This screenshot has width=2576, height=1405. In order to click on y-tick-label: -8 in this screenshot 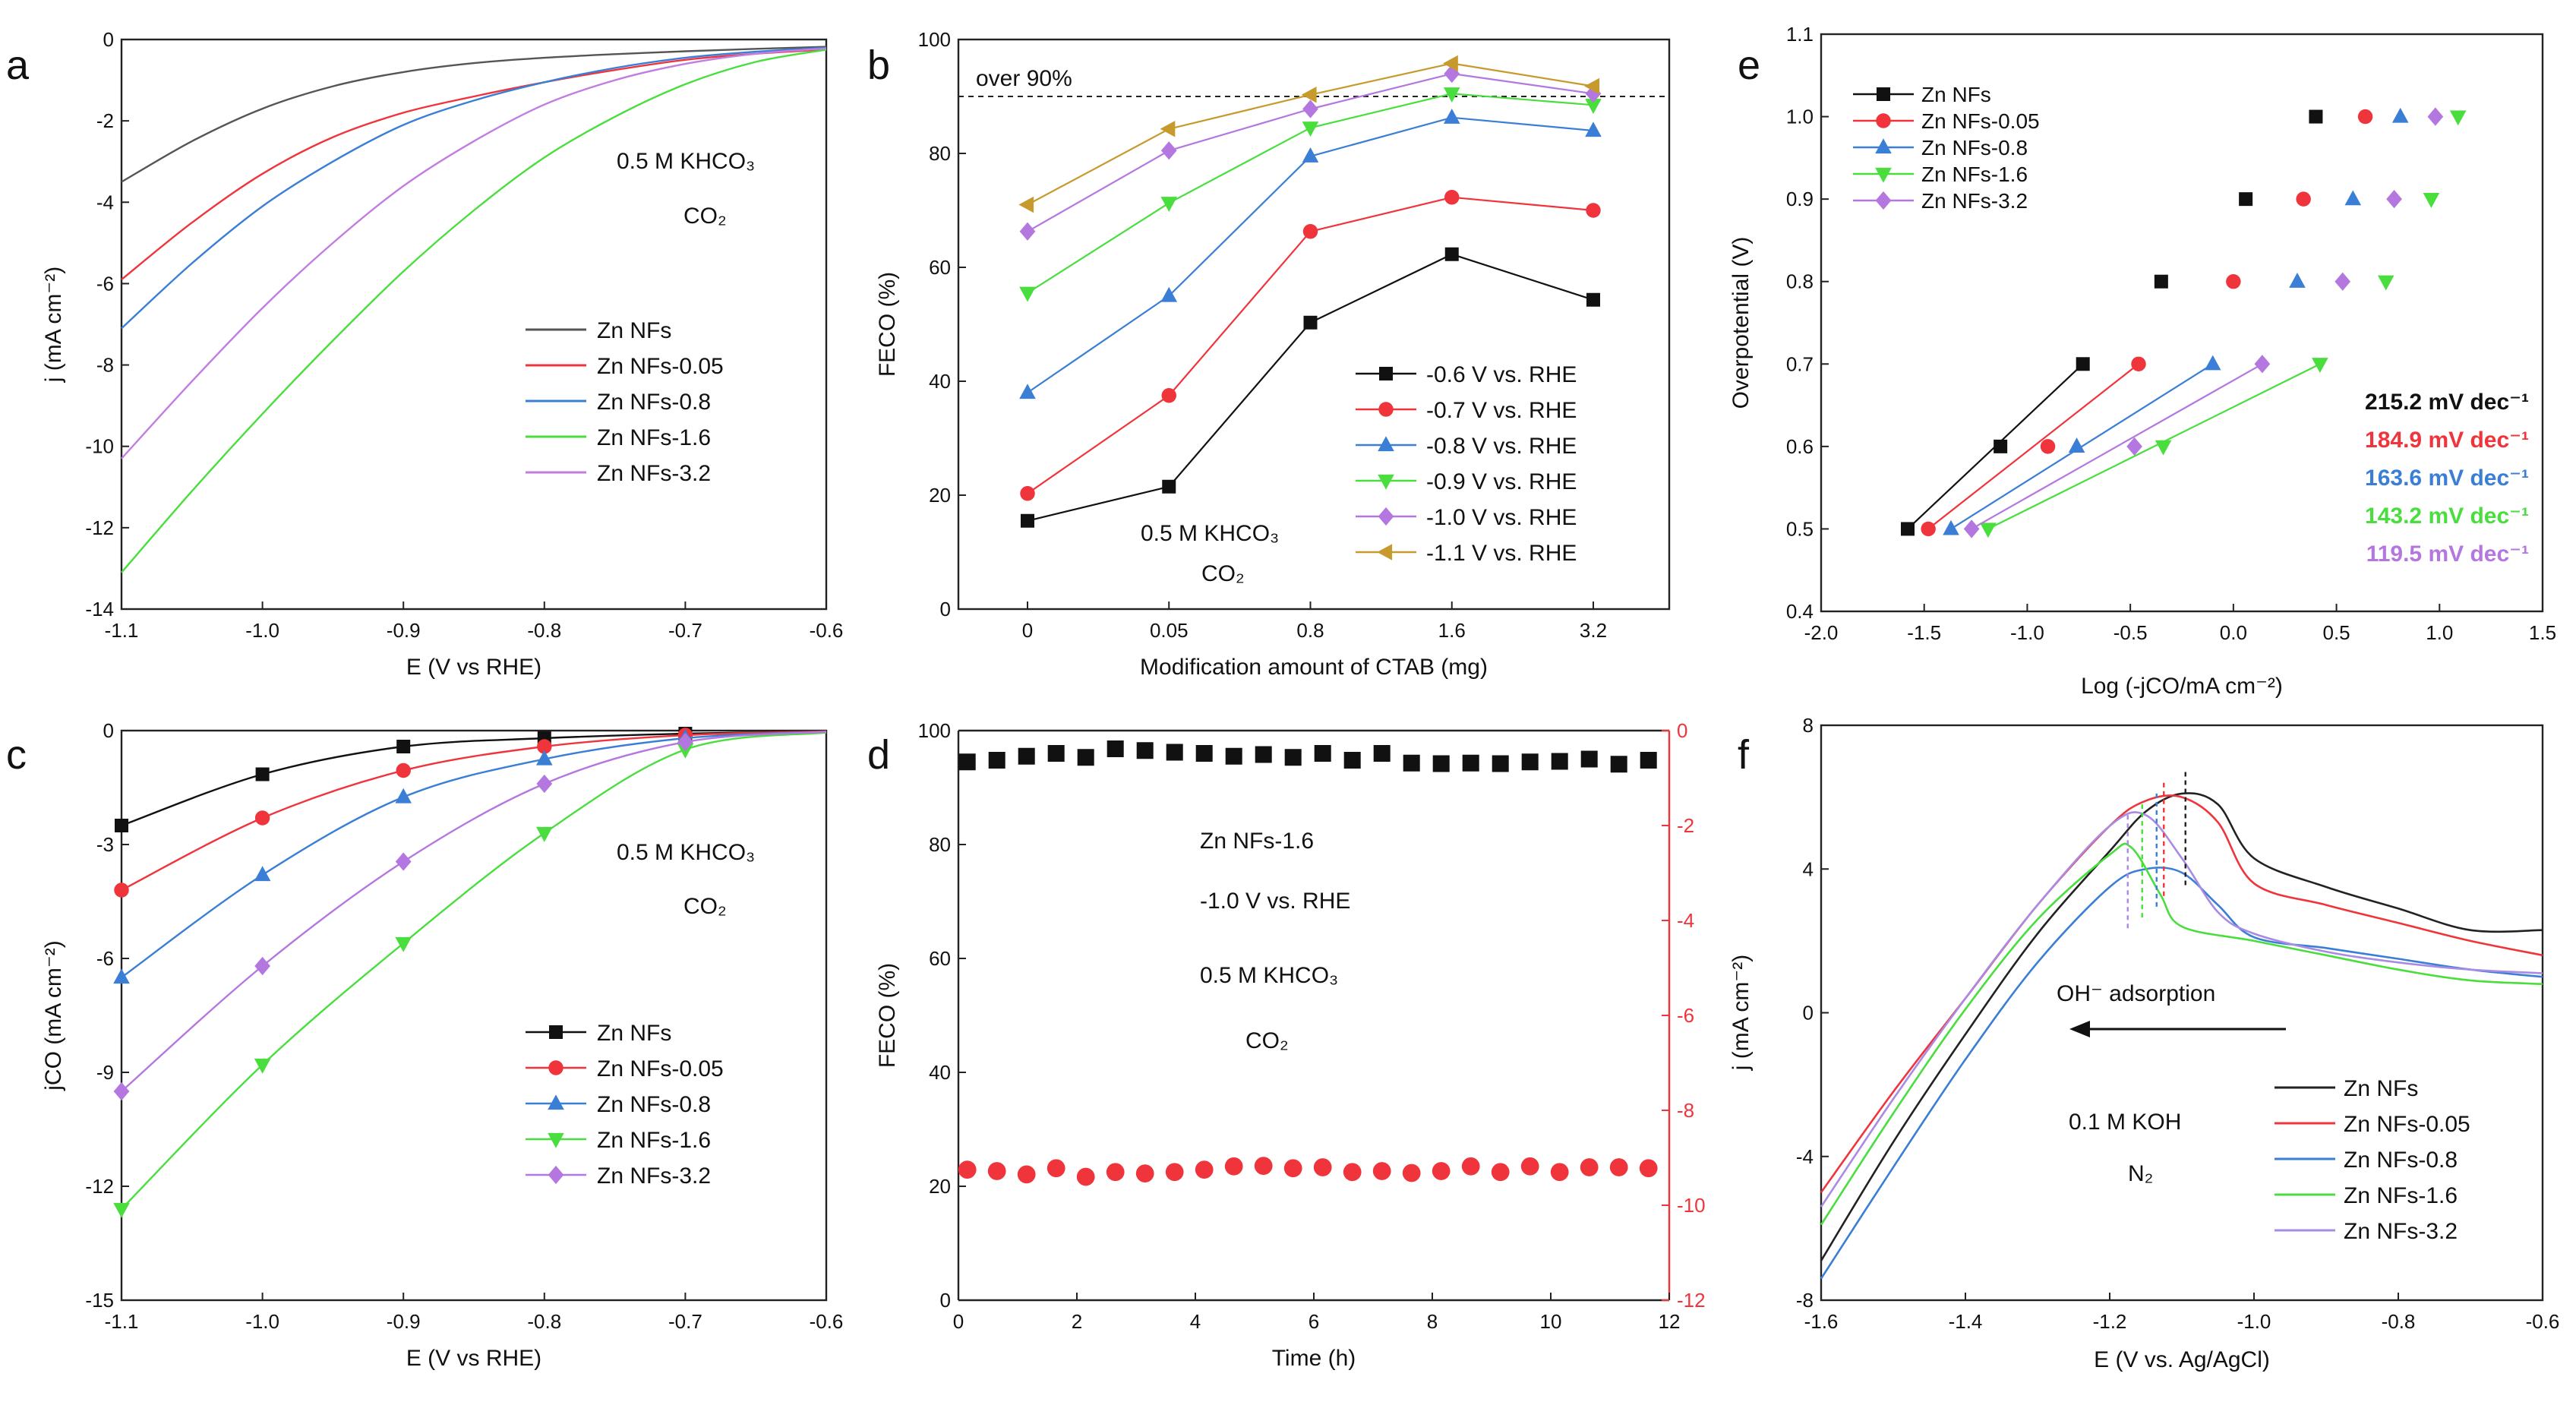, I will do `click(1805, 1300)`.